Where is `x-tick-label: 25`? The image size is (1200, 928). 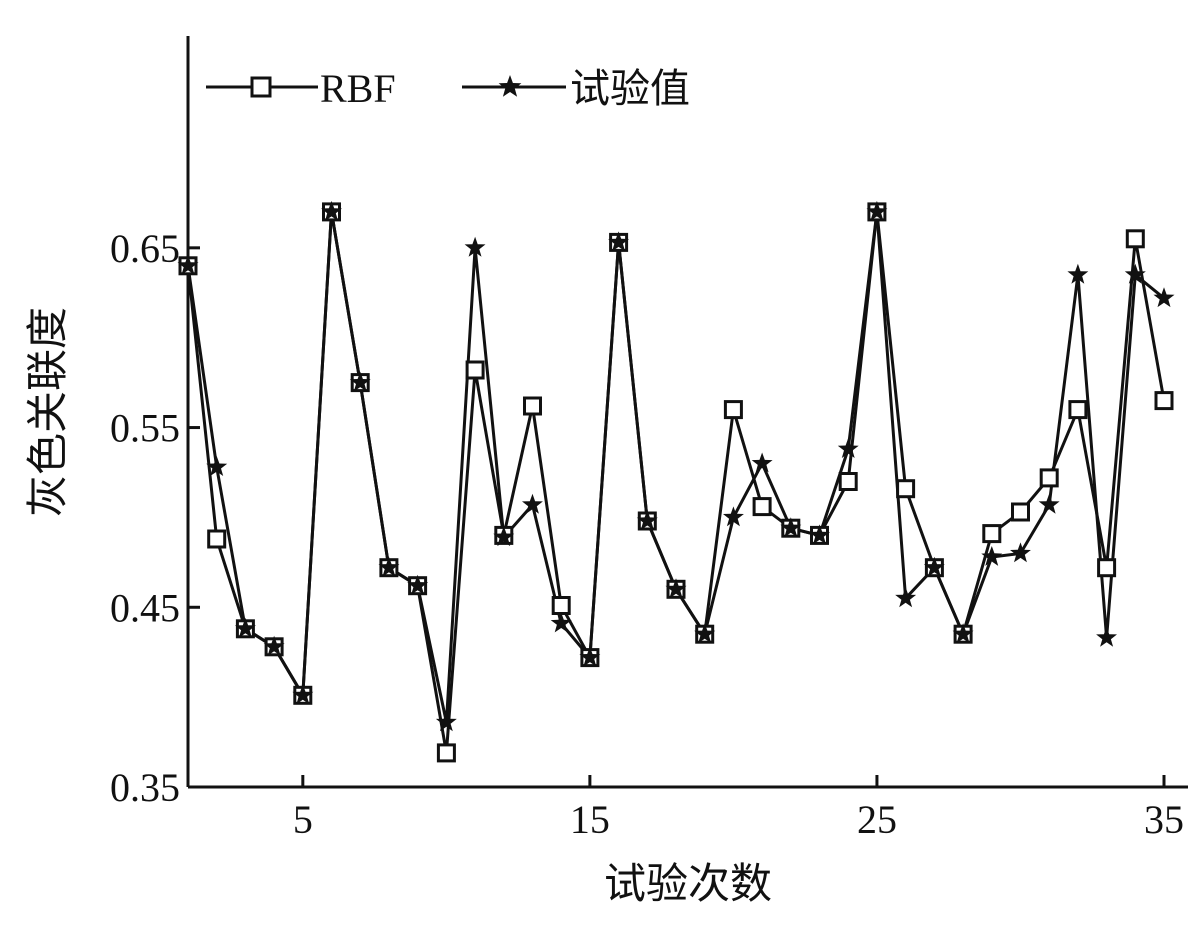
x-tick-label: 25 is located at coordinates (877, 819).